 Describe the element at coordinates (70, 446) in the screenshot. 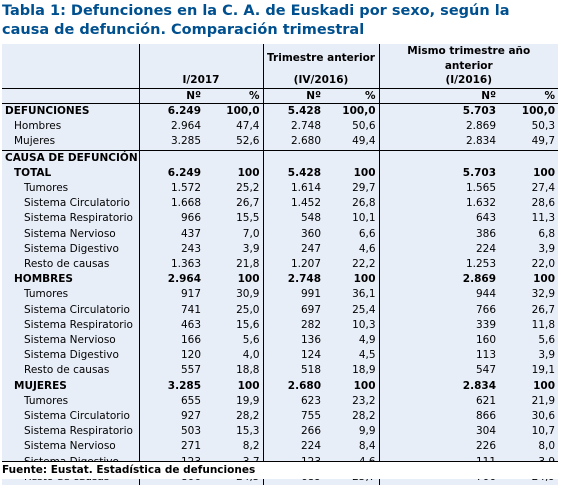

I see `row-label: Sistema Nervioso` at that location.